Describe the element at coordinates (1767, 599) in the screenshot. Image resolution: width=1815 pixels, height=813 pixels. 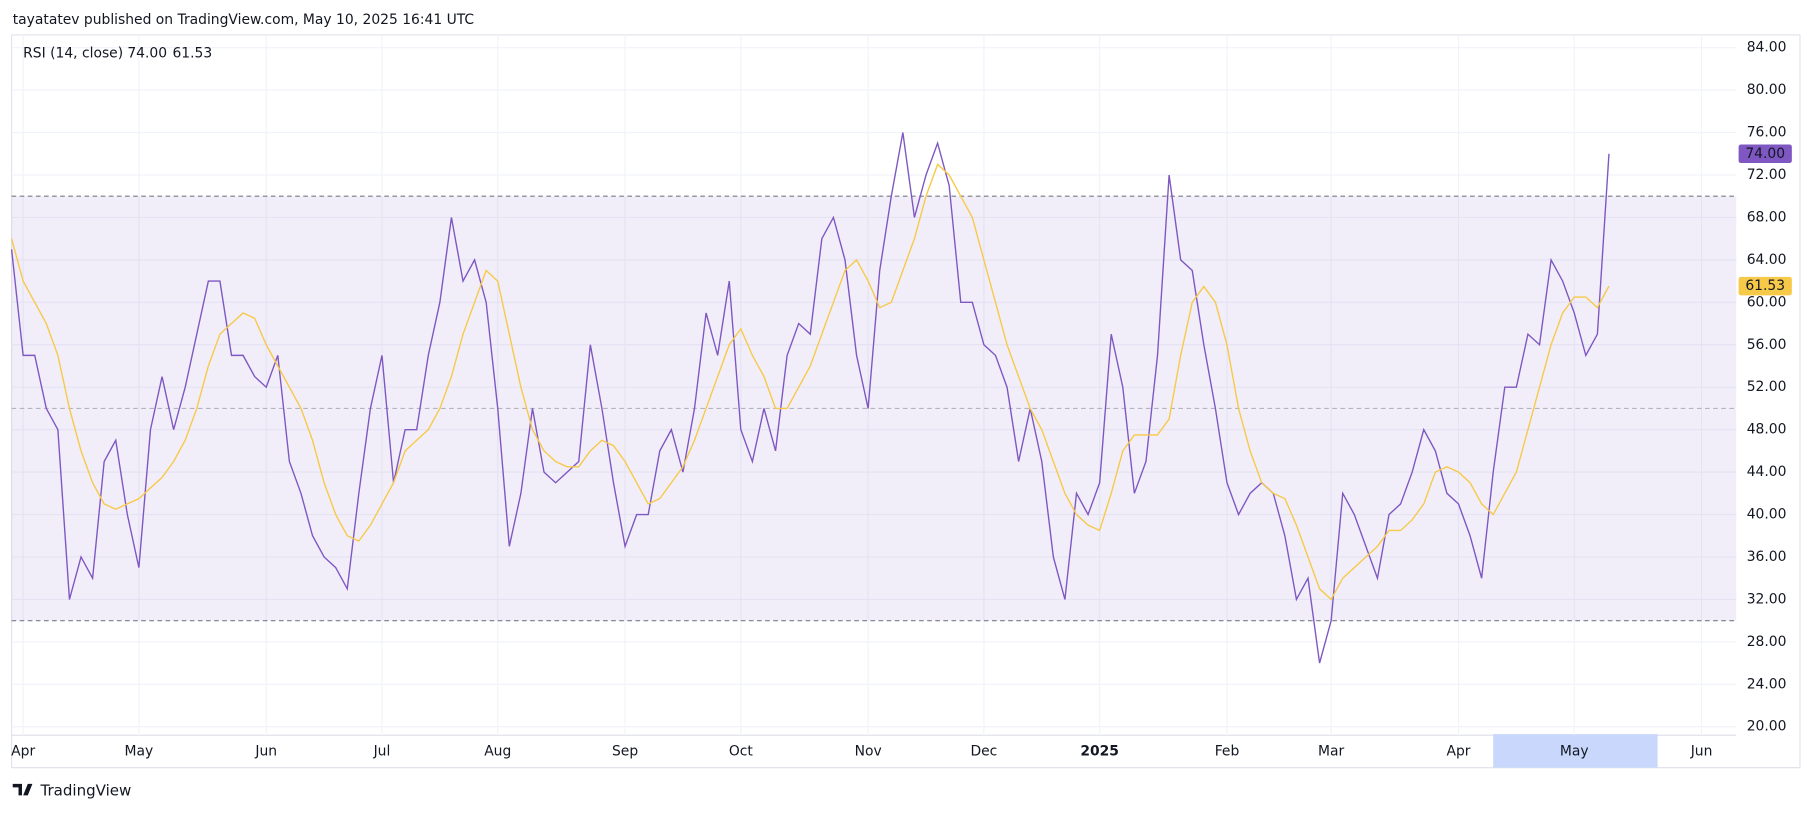
I see `y-tick-label: 32.00` at that location.